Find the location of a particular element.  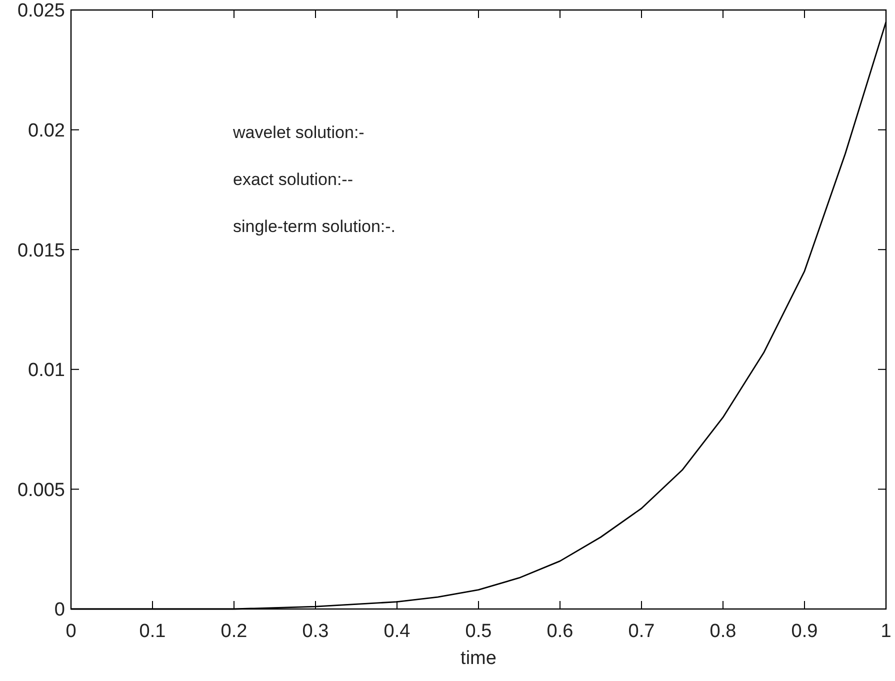

y-tick-label: 0.02 is located at coordinates (46, 131).